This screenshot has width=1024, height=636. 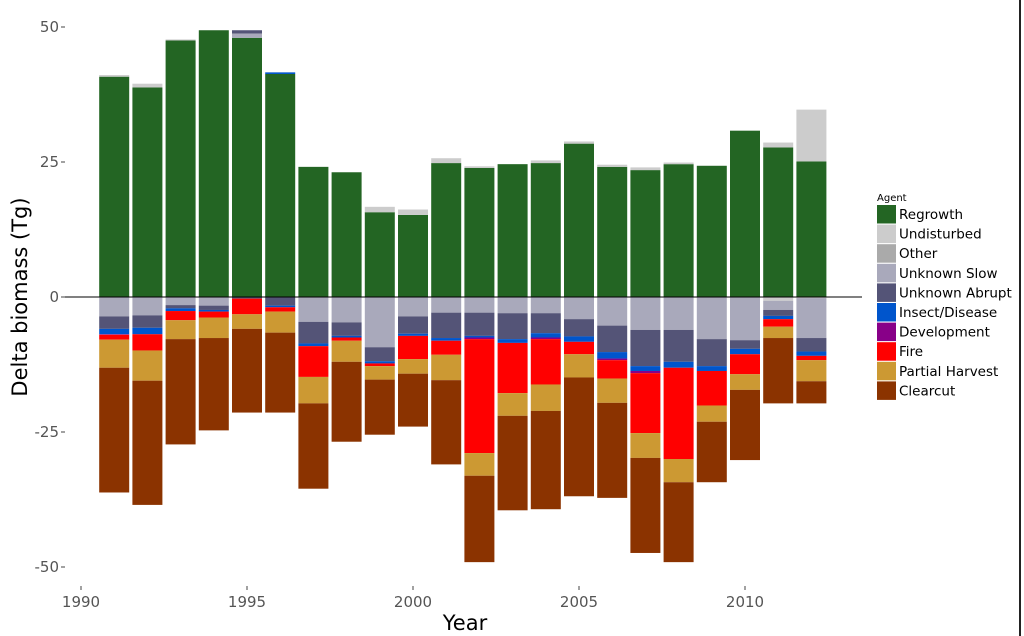 I want to click on bar-undisturbed-2008, so click(x=678, y=163).